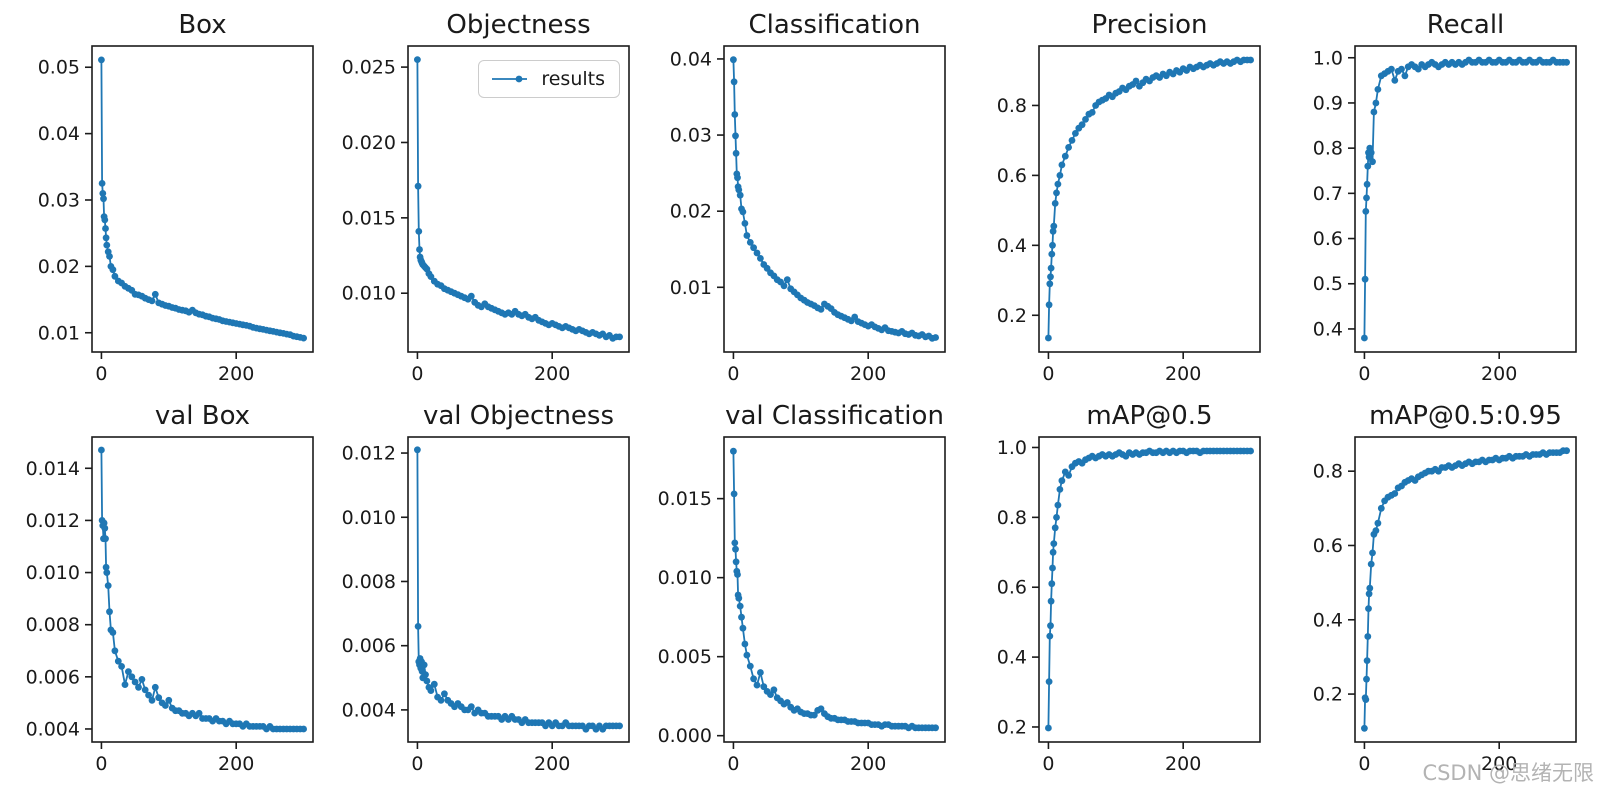 The width and height of the screenshot is (1598, 798). What do you see at coordinates (1149, 416) in the screenshot?
I see `subplot-title: mAP@0.5` at bounding box center [1149, 416].